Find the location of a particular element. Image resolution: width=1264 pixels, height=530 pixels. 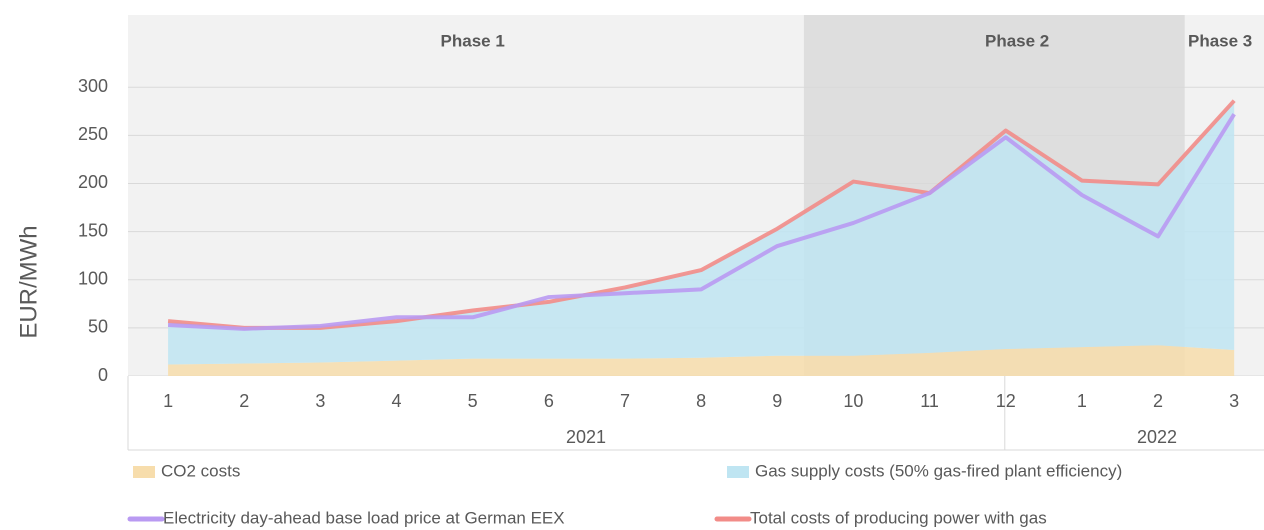

x-tick-label: 4 is located at coordinates (397, 401).